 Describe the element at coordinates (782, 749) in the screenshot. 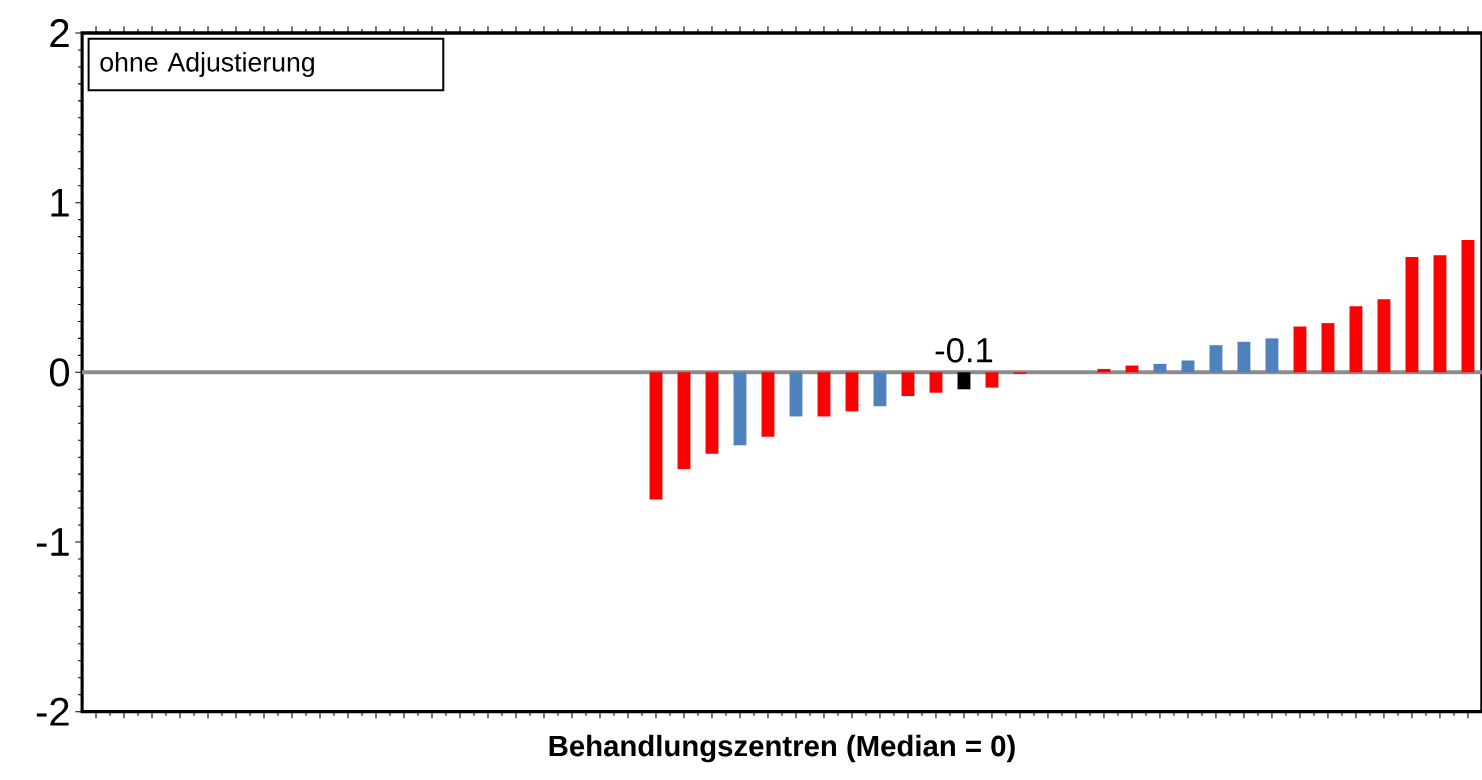

I see `x-axis-title: Behandlungszentren (Median = 0)` at that location.